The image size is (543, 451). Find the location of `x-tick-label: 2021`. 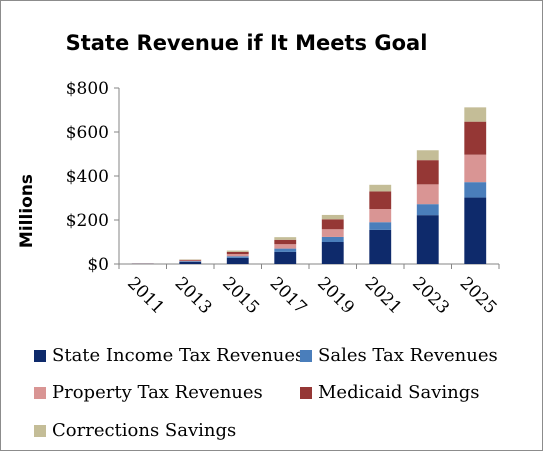

x-tick-label: 2021 is located at coordinates (383, 295).